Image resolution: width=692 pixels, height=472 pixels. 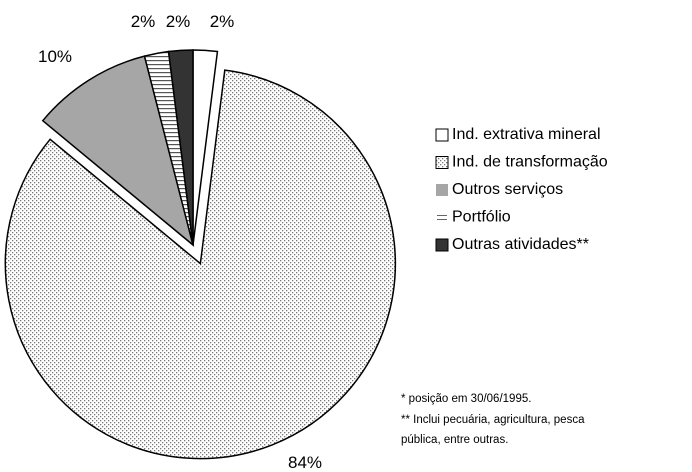 I want to click on legend-label: Outros serviços, so click(x=507, y=189).